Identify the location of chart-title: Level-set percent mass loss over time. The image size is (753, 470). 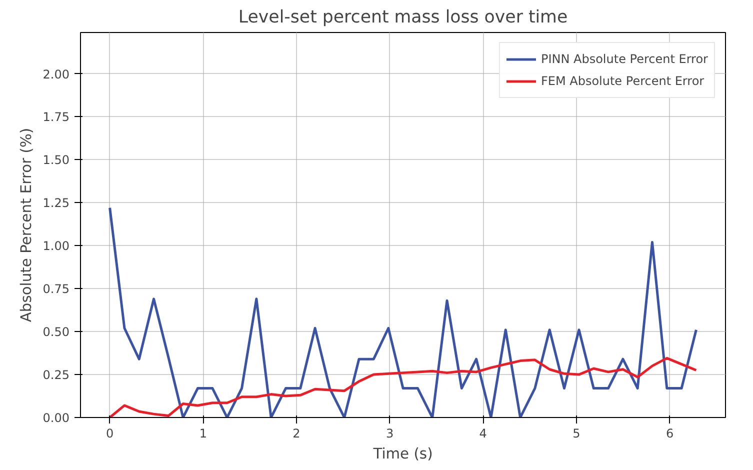
(403, 18).